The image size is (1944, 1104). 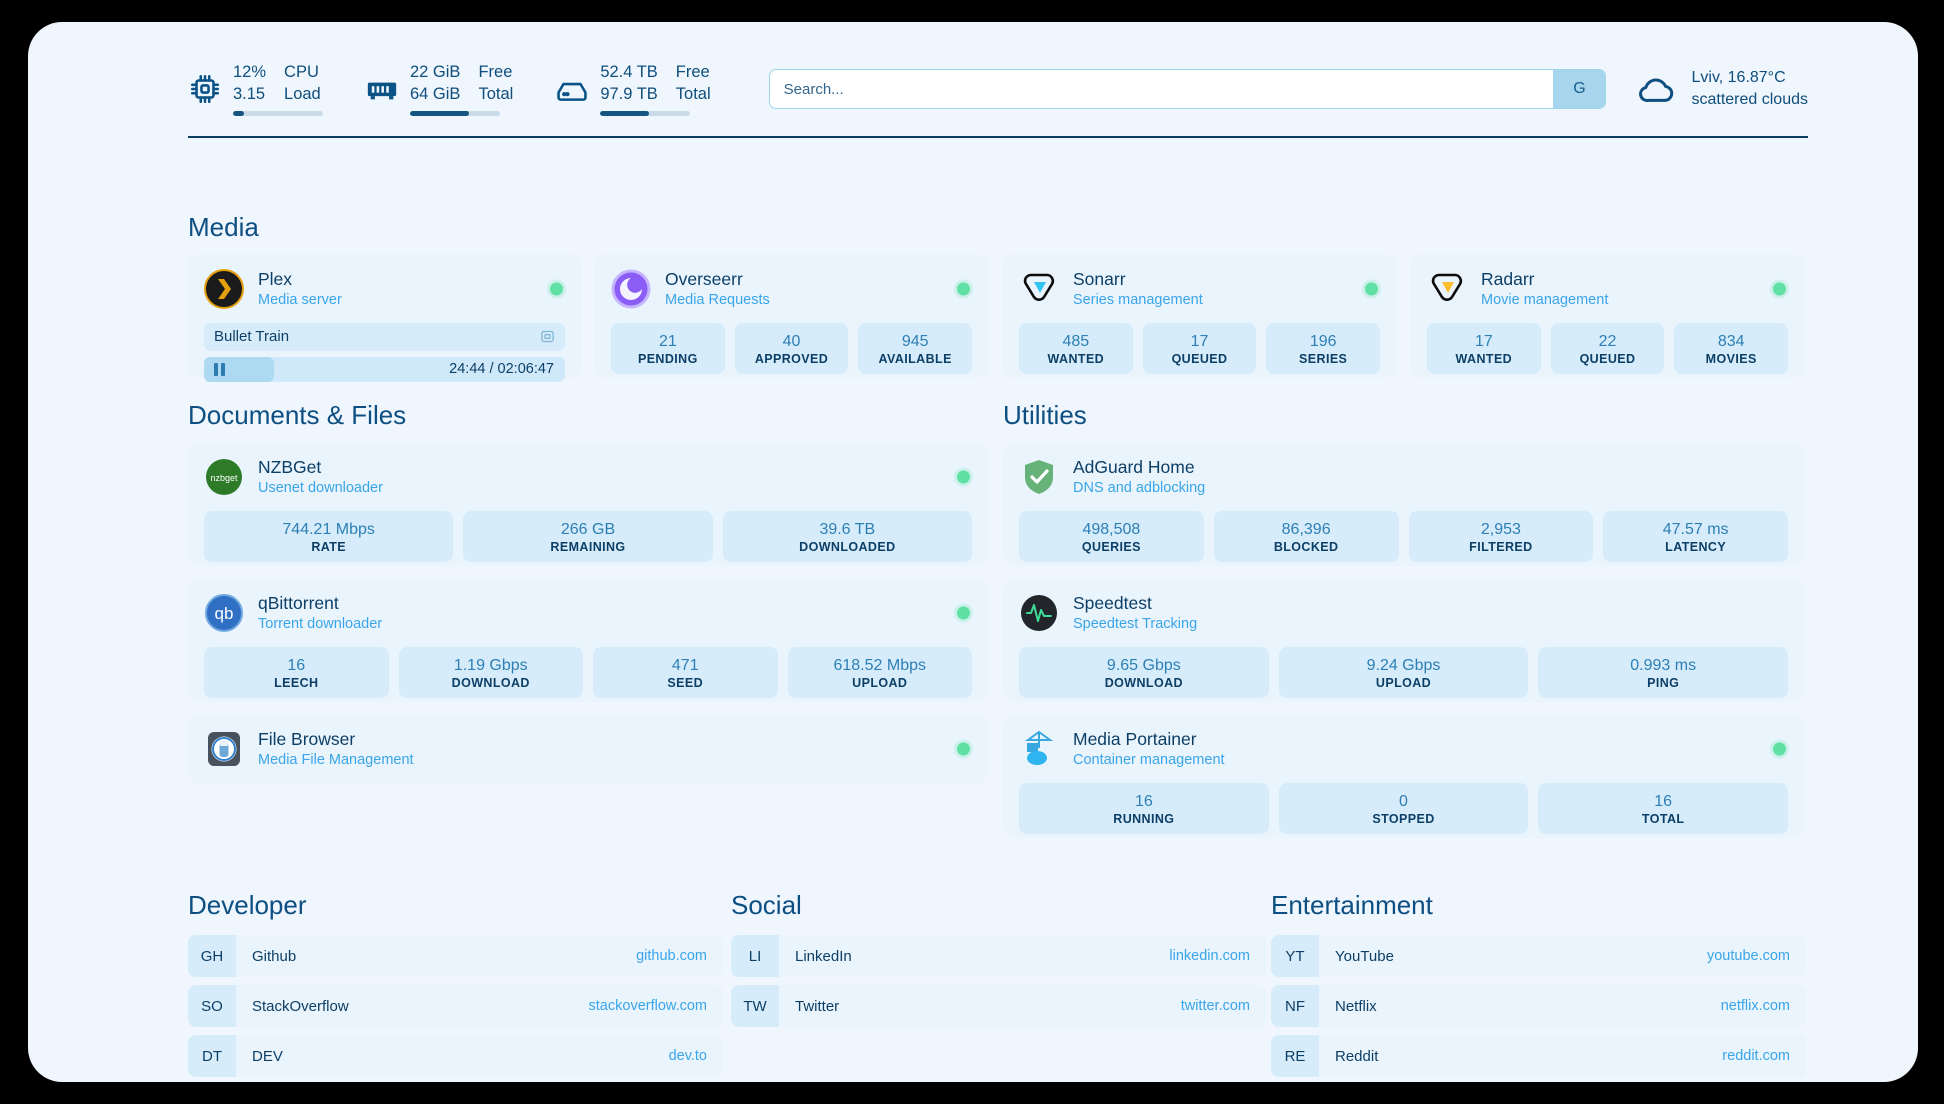 I want to click on metric-tile: 9.24 Gbps UPLOAD, so click(x=1403, y=672).